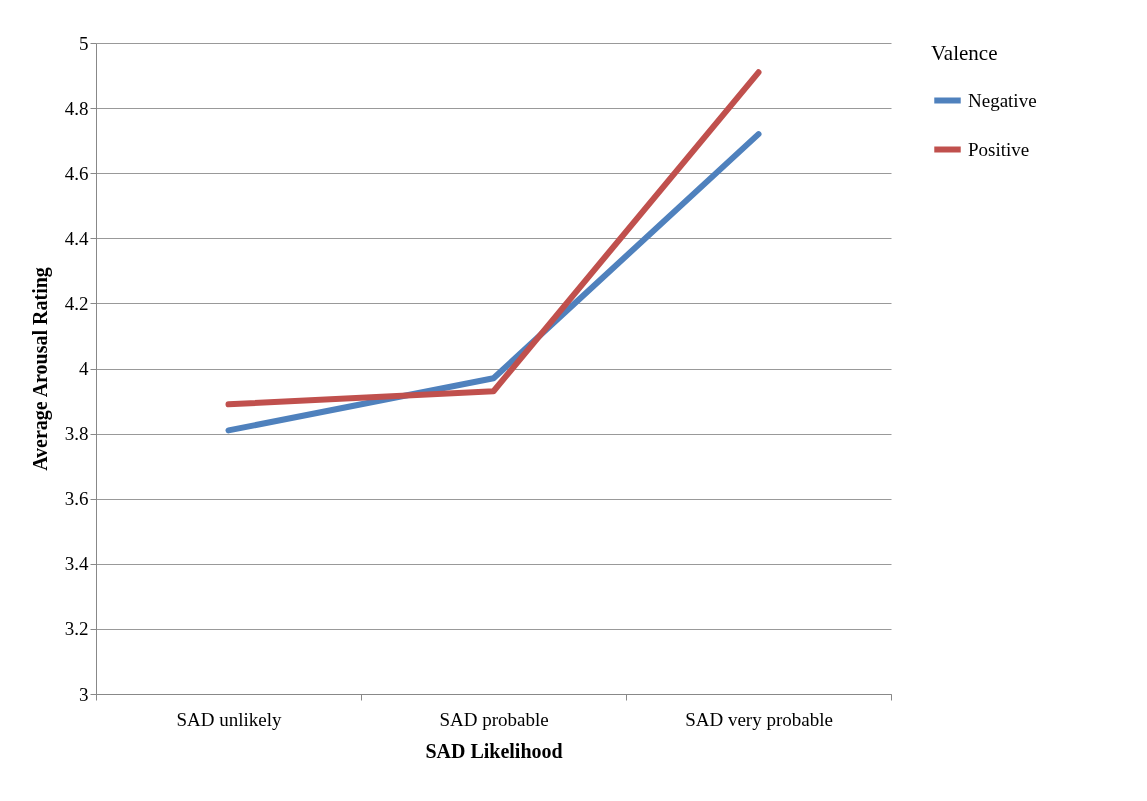 The image size is (1147, 801). I want to click on legend-label: Positive, so click(999, 149).